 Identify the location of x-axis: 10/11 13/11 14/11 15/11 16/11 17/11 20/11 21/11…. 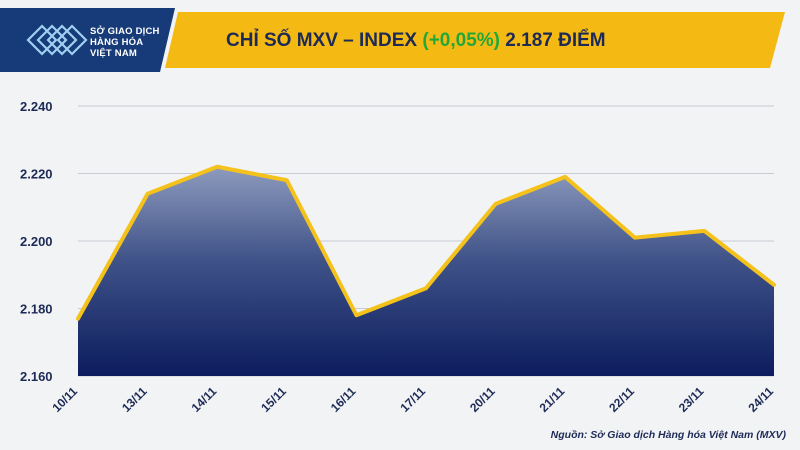
(412, 399).